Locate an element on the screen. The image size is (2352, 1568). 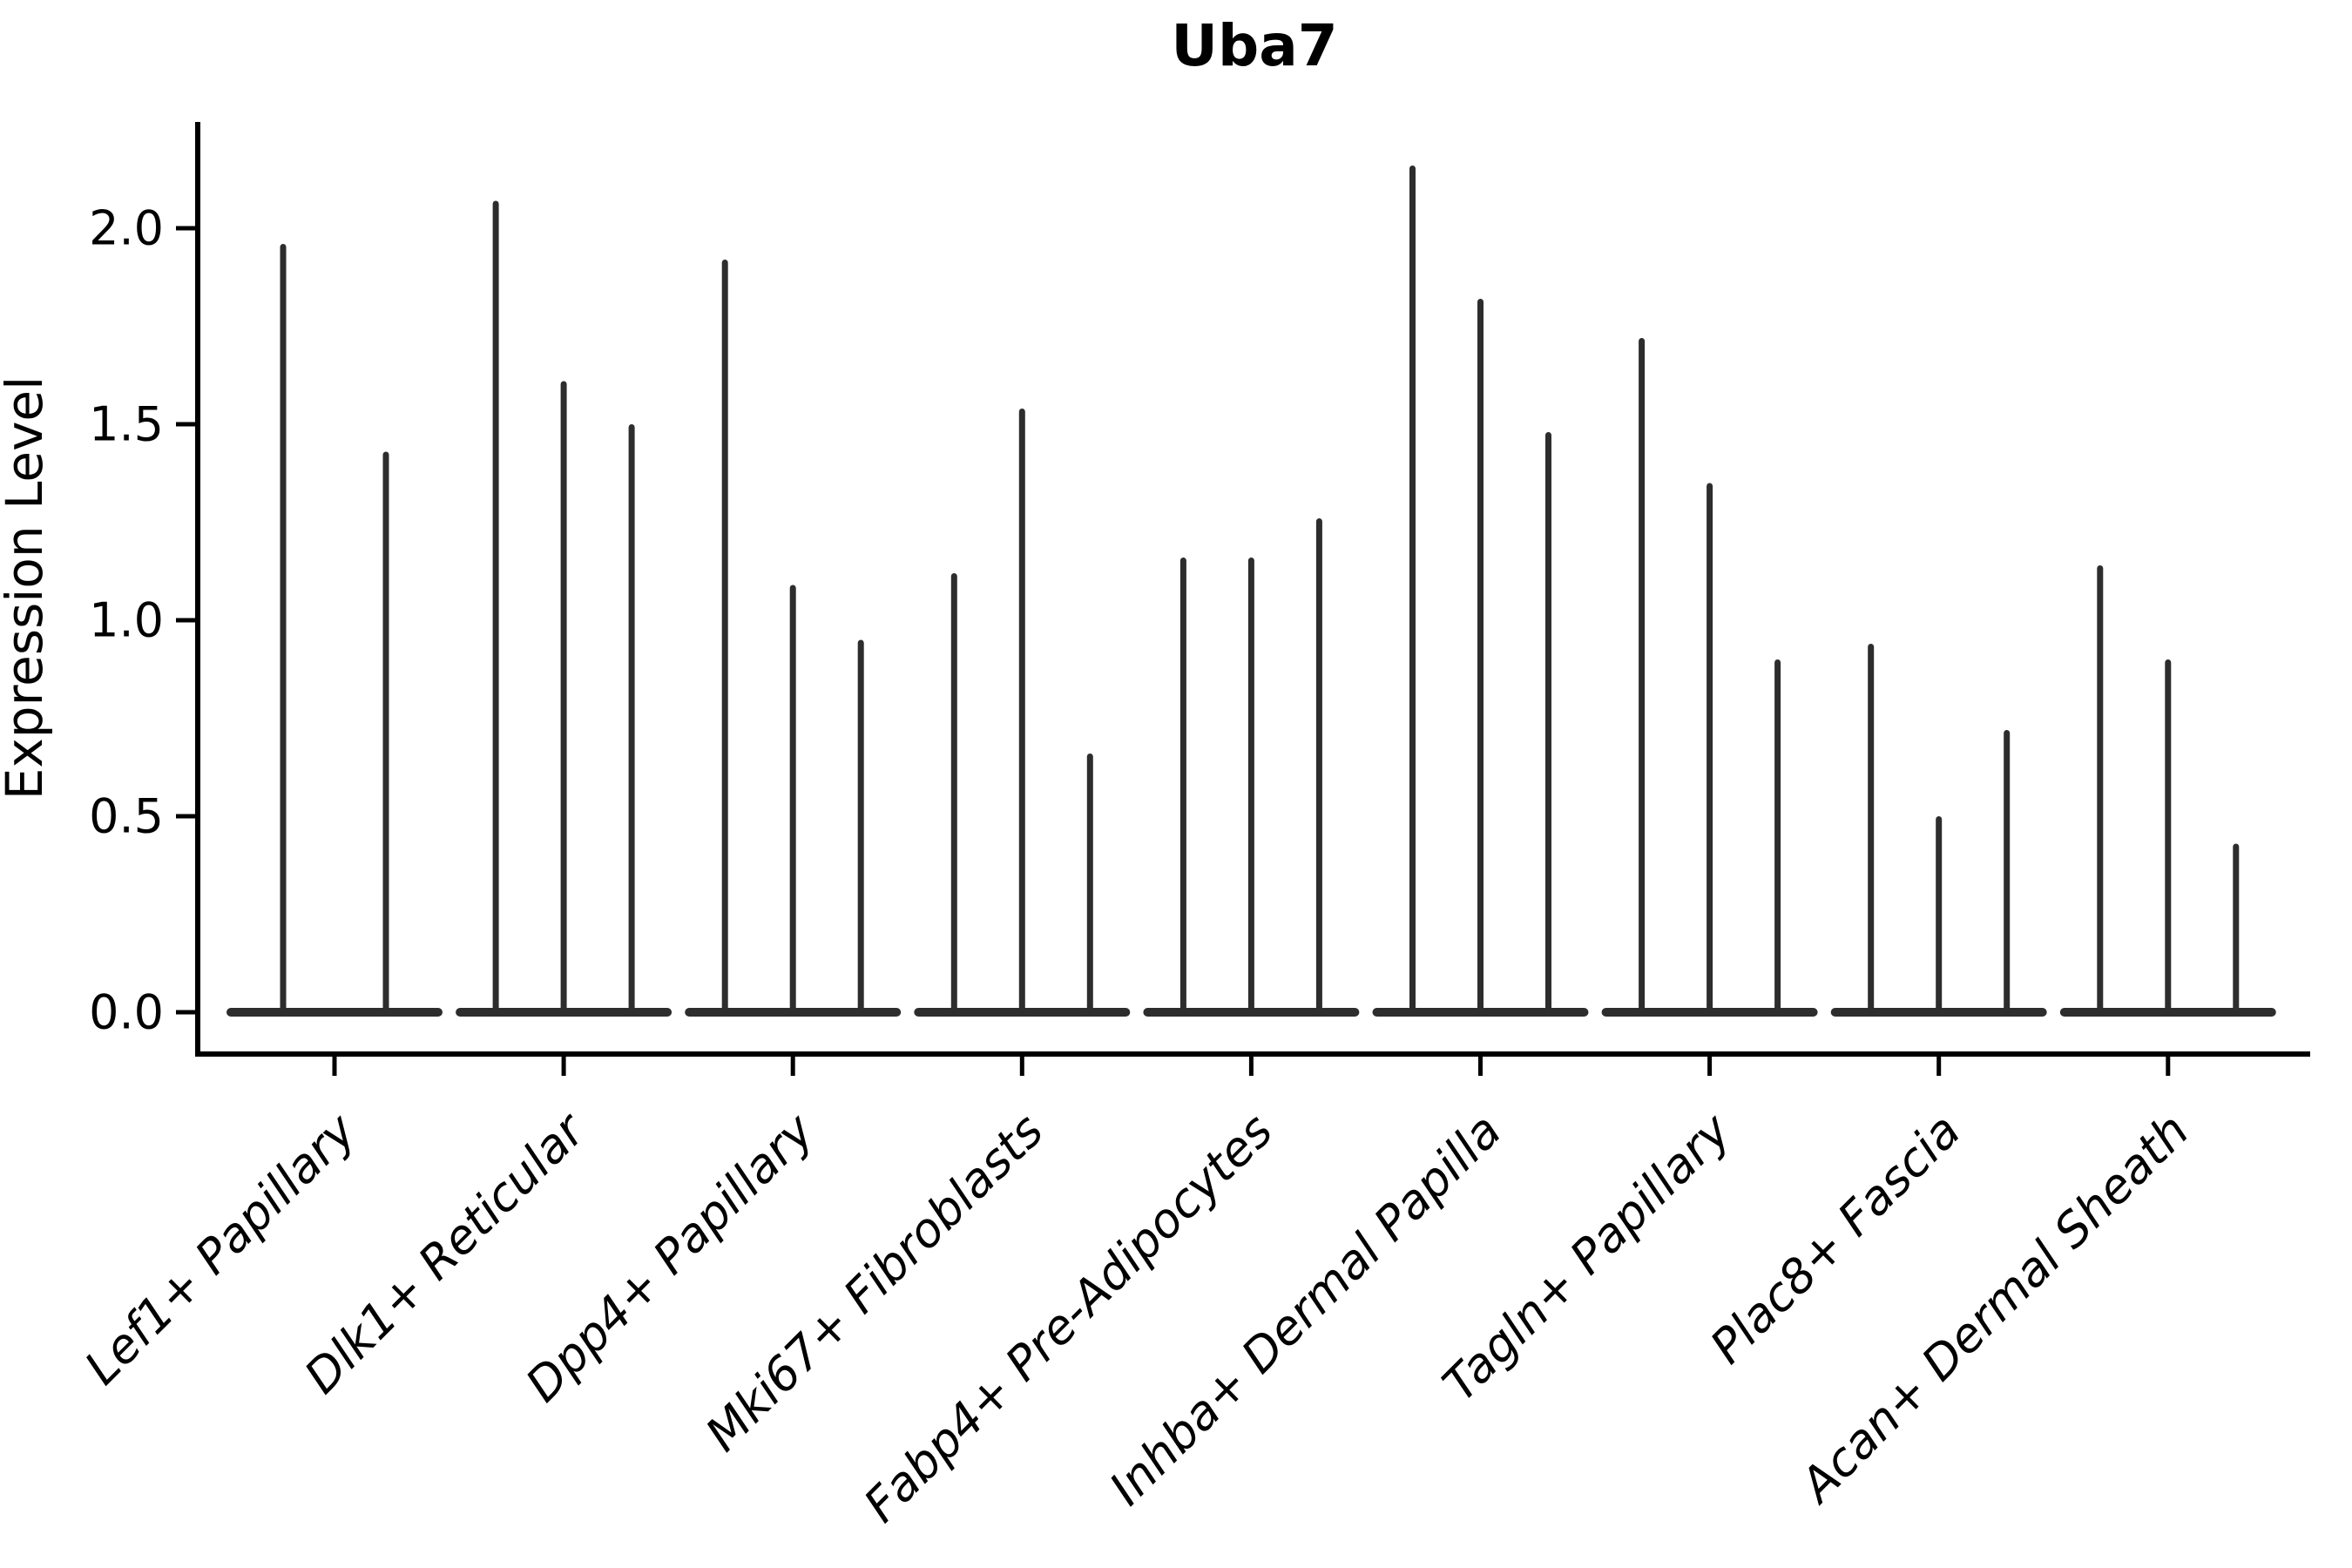
chart-title: Uba7 is located at coordinates (1254, 45).